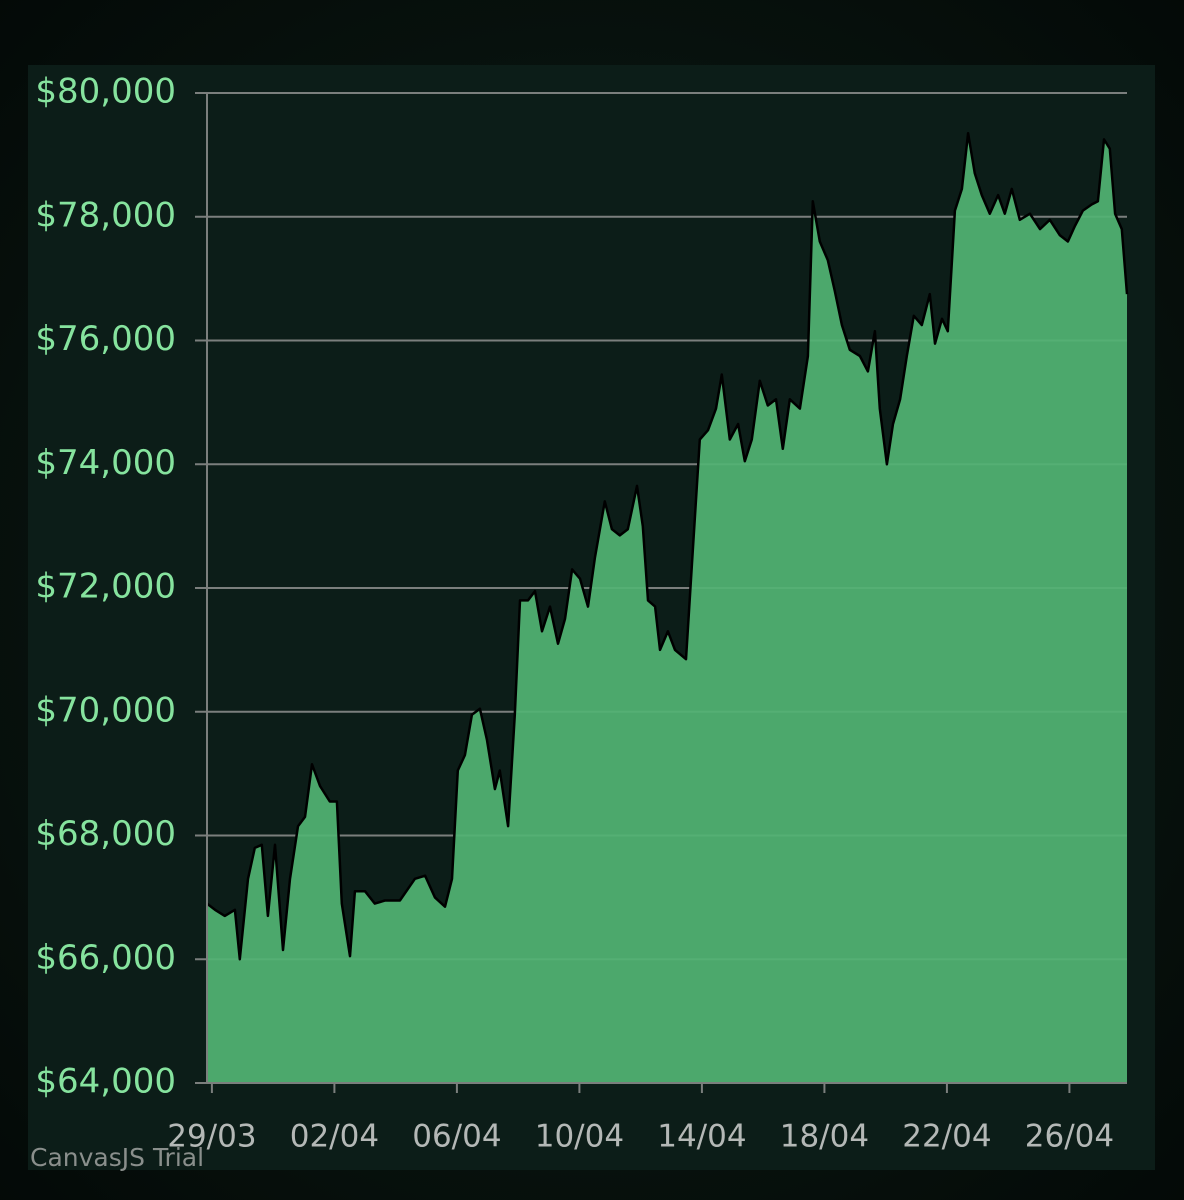  I want to click on y-tick-label: $66,000, so click(105, 958).